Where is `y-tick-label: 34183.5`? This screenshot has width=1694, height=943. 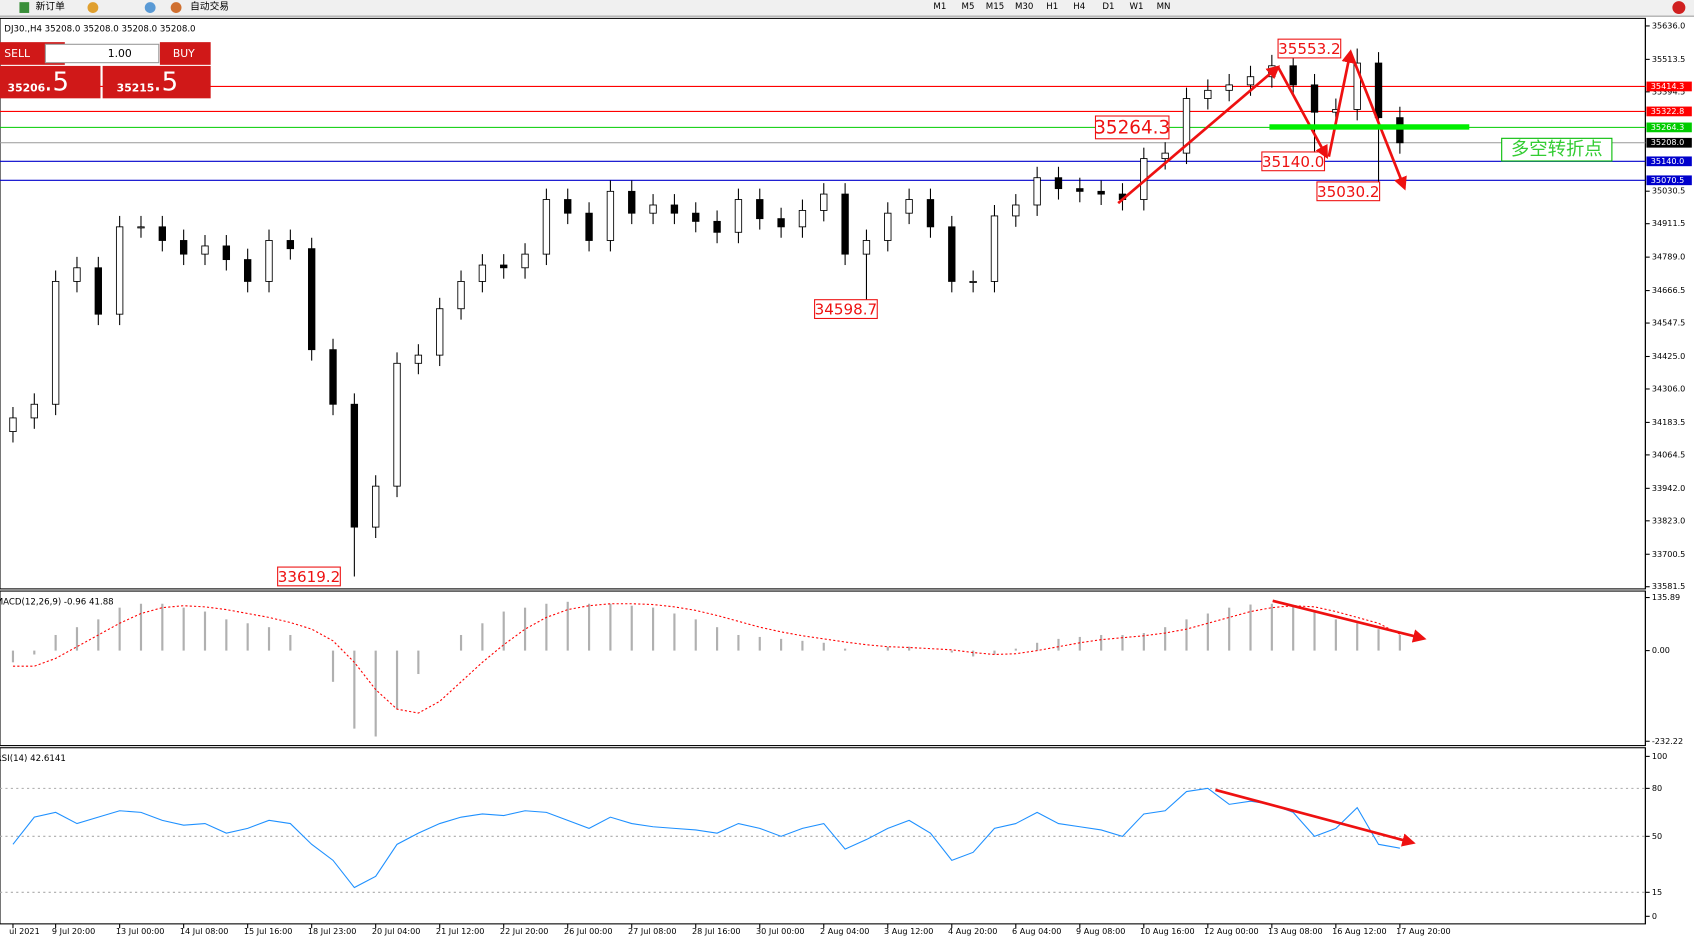
y-tick-label: 34183.5 is located at coordinates (1668, 422).